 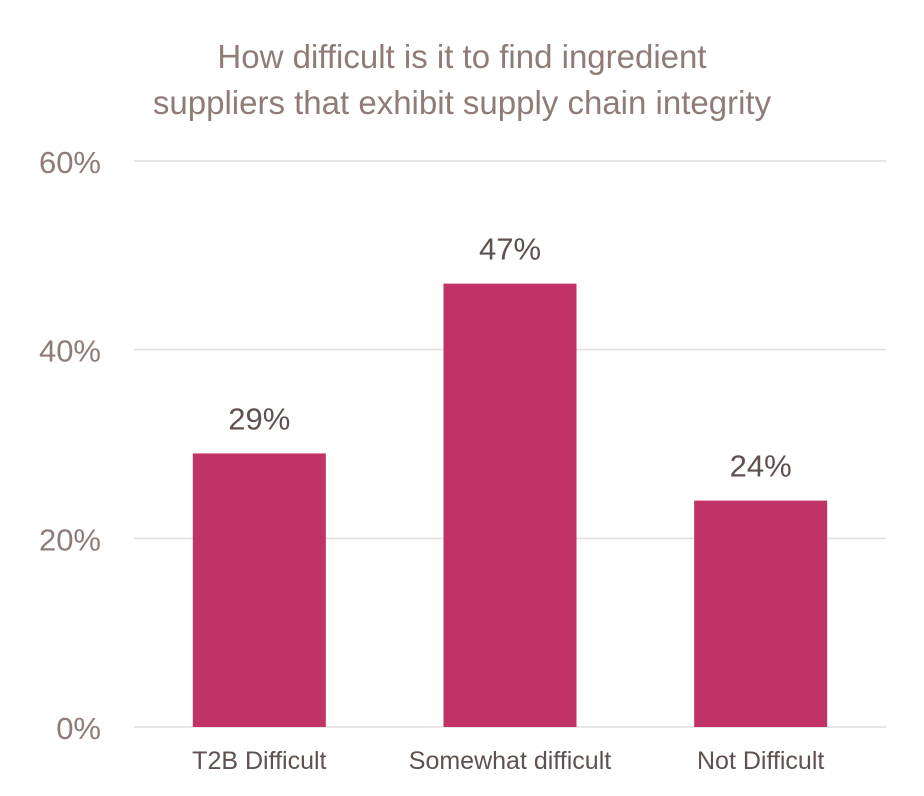 What do you see at coordinates (70, 351) in the screenshot?
I see `y-tick-label: 40%` at bounding box center [70, 351].